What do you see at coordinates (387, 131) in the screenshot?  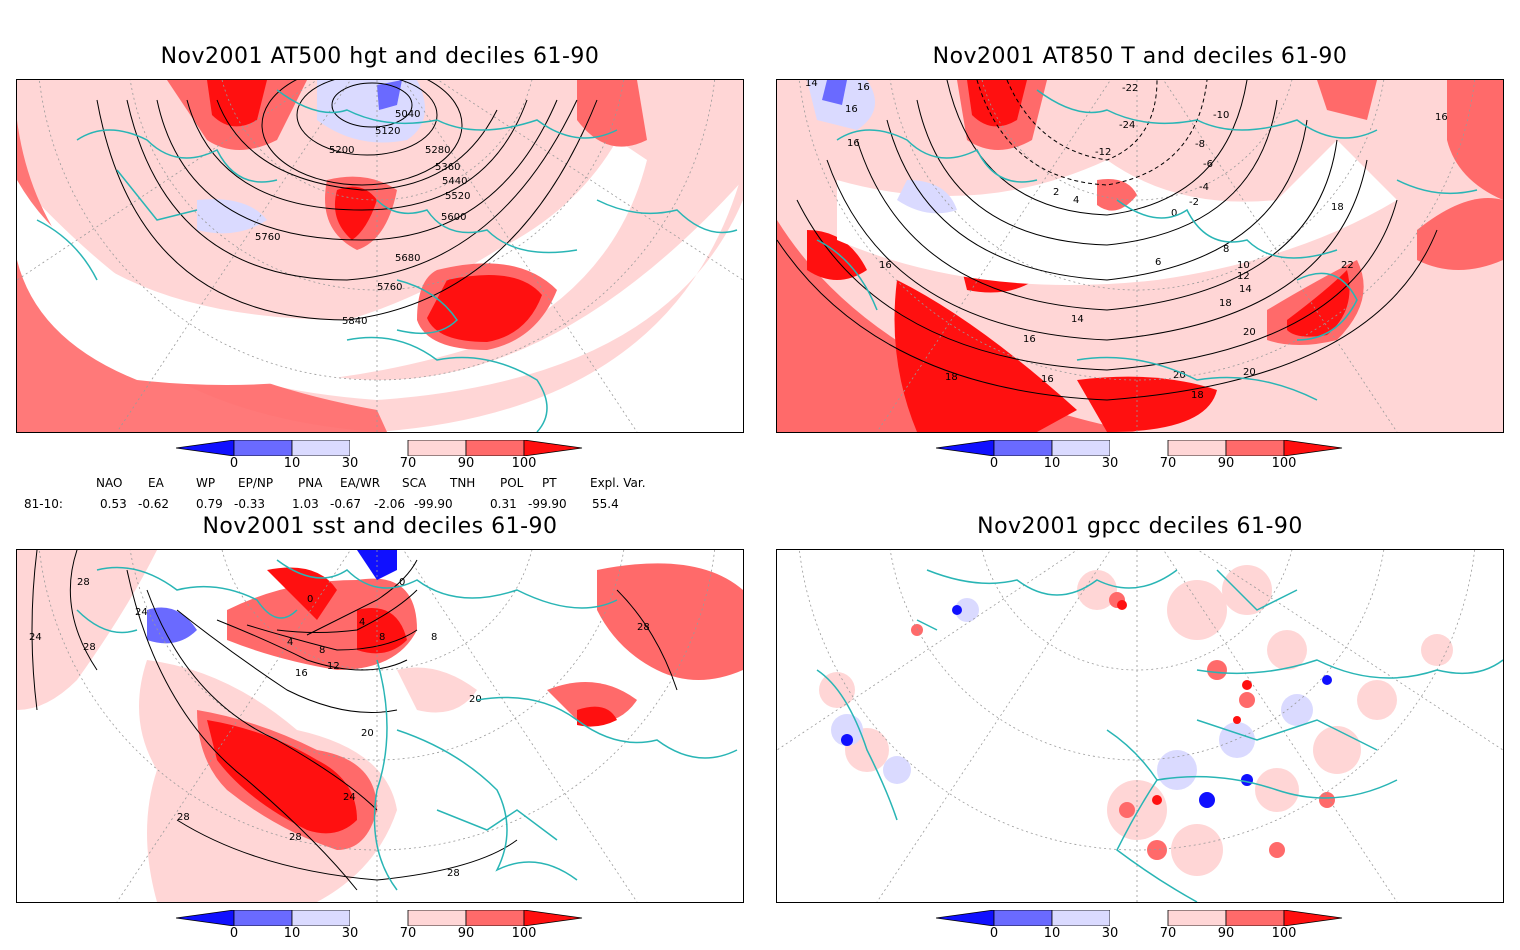 I see `contour-label: 5120` at bounding box center [387, 131].